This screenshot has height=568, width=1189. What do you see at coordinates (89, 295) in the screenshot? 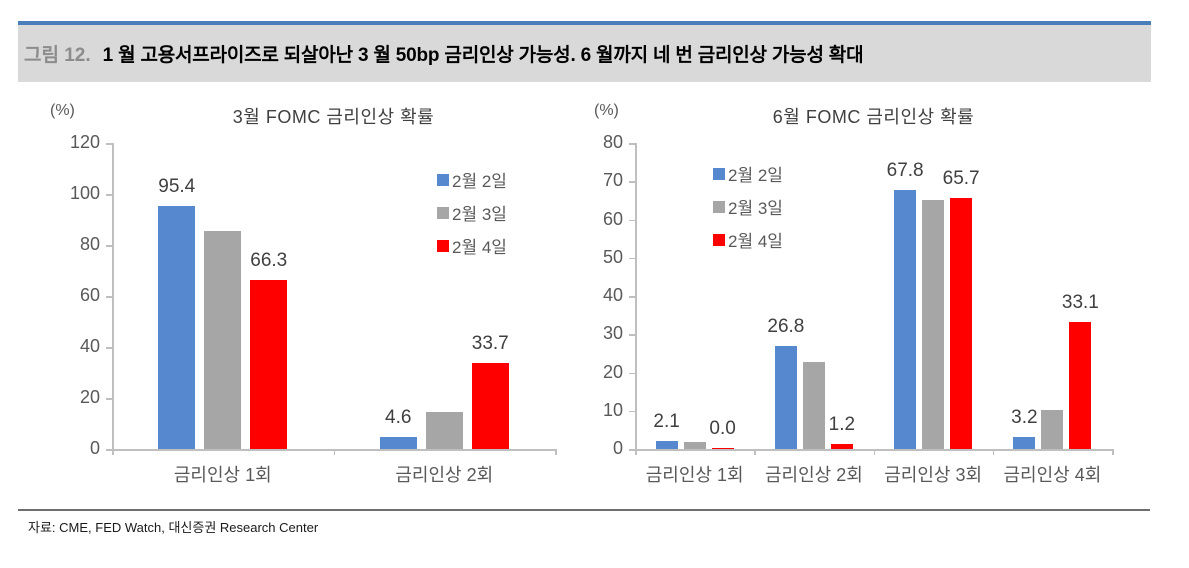
I see `y-axis-tick-label: 60` at bounding box center [89, 295].